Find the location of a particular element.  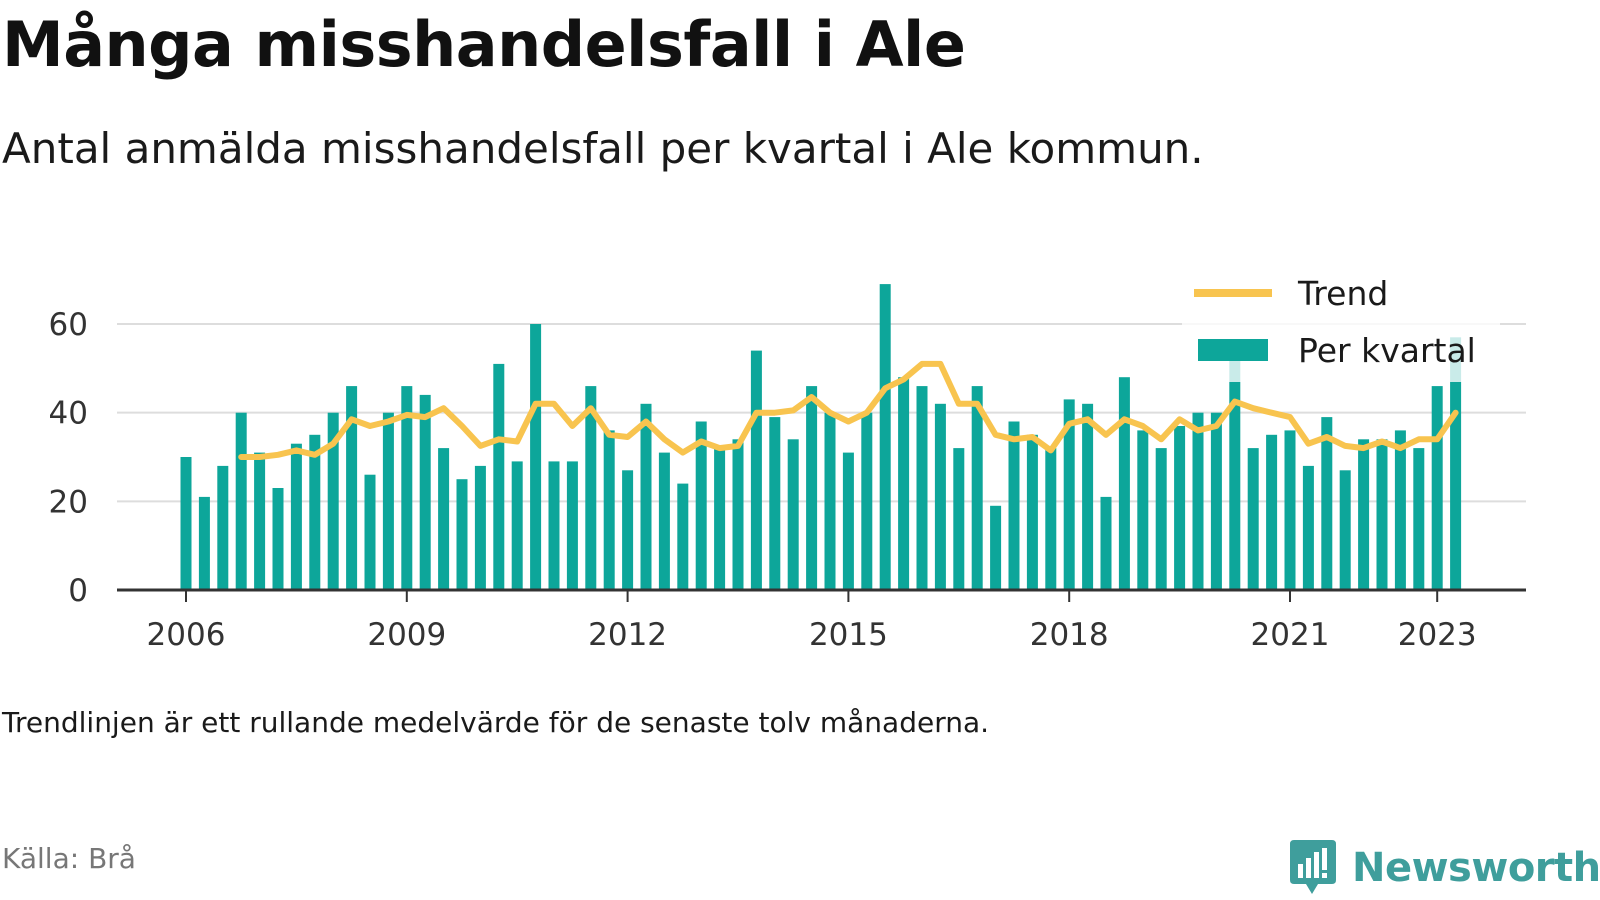

bar-2018-Q2 is located at coordinates (1088, 496).